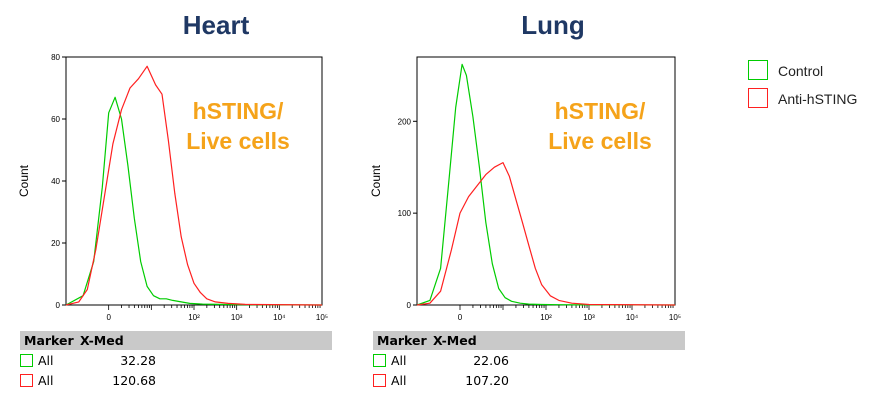 The height and width of the screenshot is (405, 880). I want to click on lung-xtick-label: 10⁵, so click(675, 317).